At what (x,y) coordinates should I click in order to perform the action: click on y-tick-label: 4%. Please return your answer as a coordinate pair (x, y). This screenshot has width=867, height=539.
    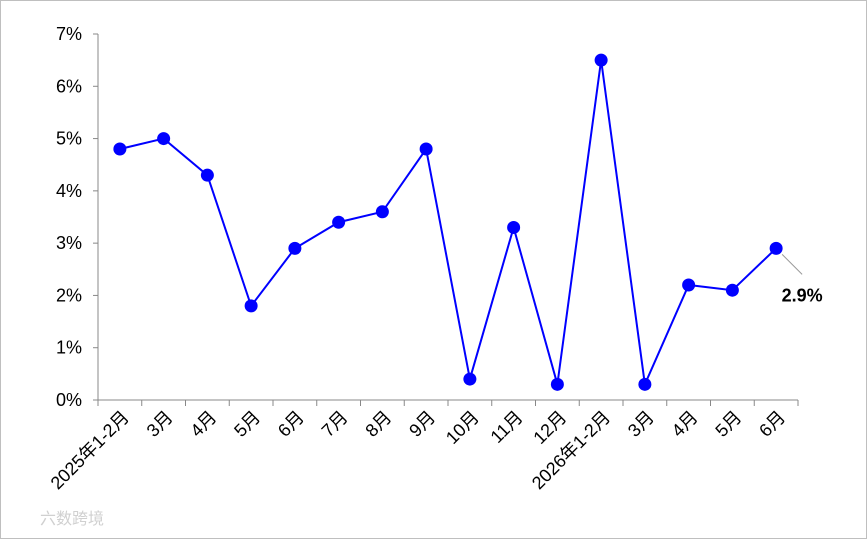
    Looking at the image, I should click on (69, 191).